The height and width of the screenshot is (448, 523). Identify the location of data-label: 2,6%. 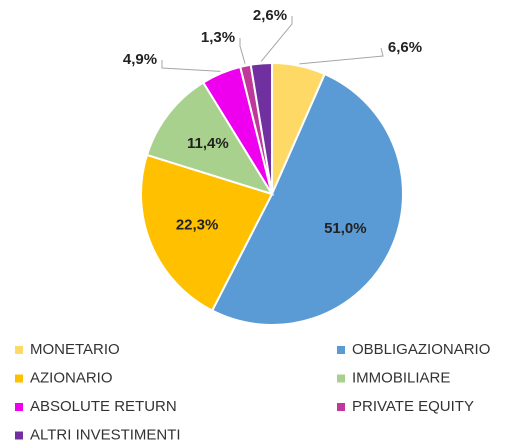
(270, 15).